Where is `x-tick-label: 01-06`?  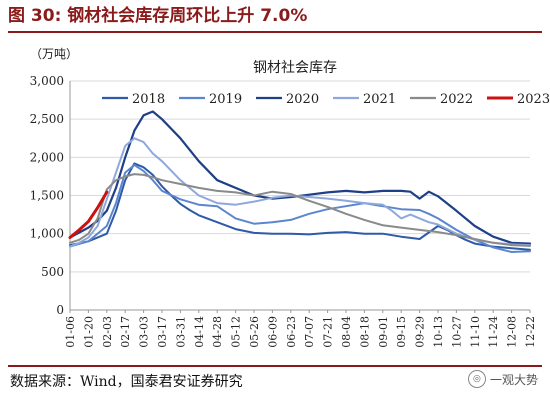 x-tick-label: 01-06 is located at coordinates (70, 332).